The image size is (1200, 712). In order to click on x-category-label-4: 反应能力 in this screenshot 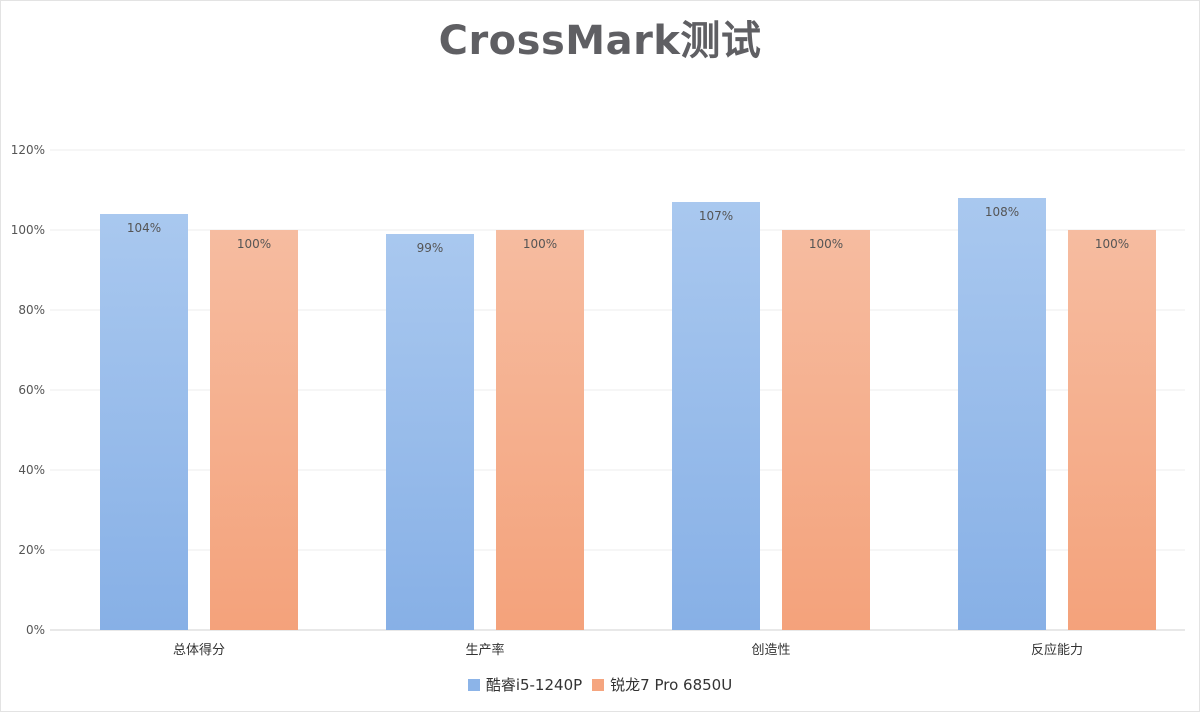, I will do `click(1057, 650)`.